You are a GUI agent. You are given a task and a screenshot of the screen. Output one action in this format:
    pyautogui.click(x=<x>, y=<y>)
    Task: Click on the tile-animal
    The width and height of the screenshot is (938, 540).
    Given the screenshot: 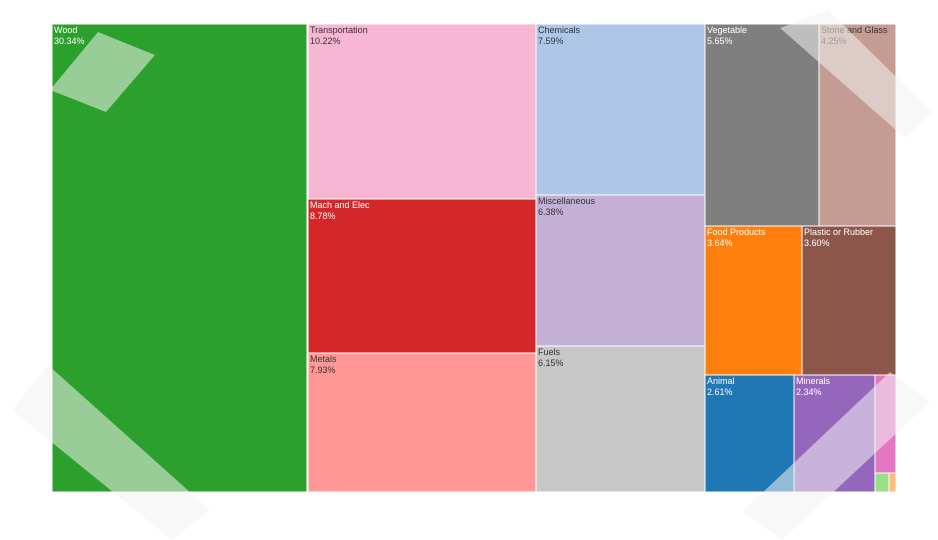 What is the action you would take?
    pyautogui.click(x=749, y=433)
    